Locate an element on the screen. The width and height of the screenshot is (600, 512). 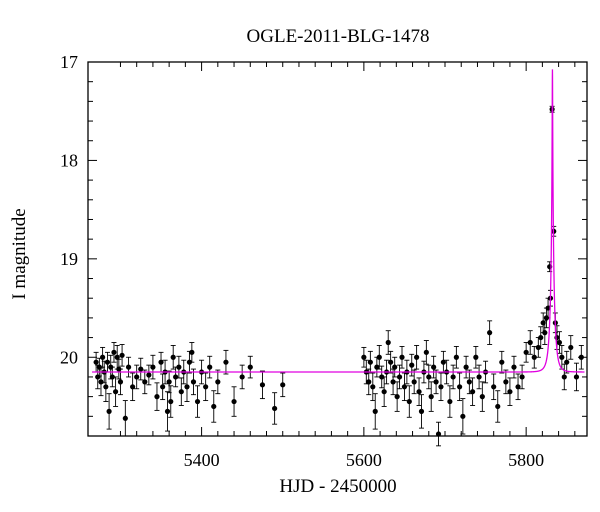
y-tick-label: 20 is located at coordinates (69, 357).